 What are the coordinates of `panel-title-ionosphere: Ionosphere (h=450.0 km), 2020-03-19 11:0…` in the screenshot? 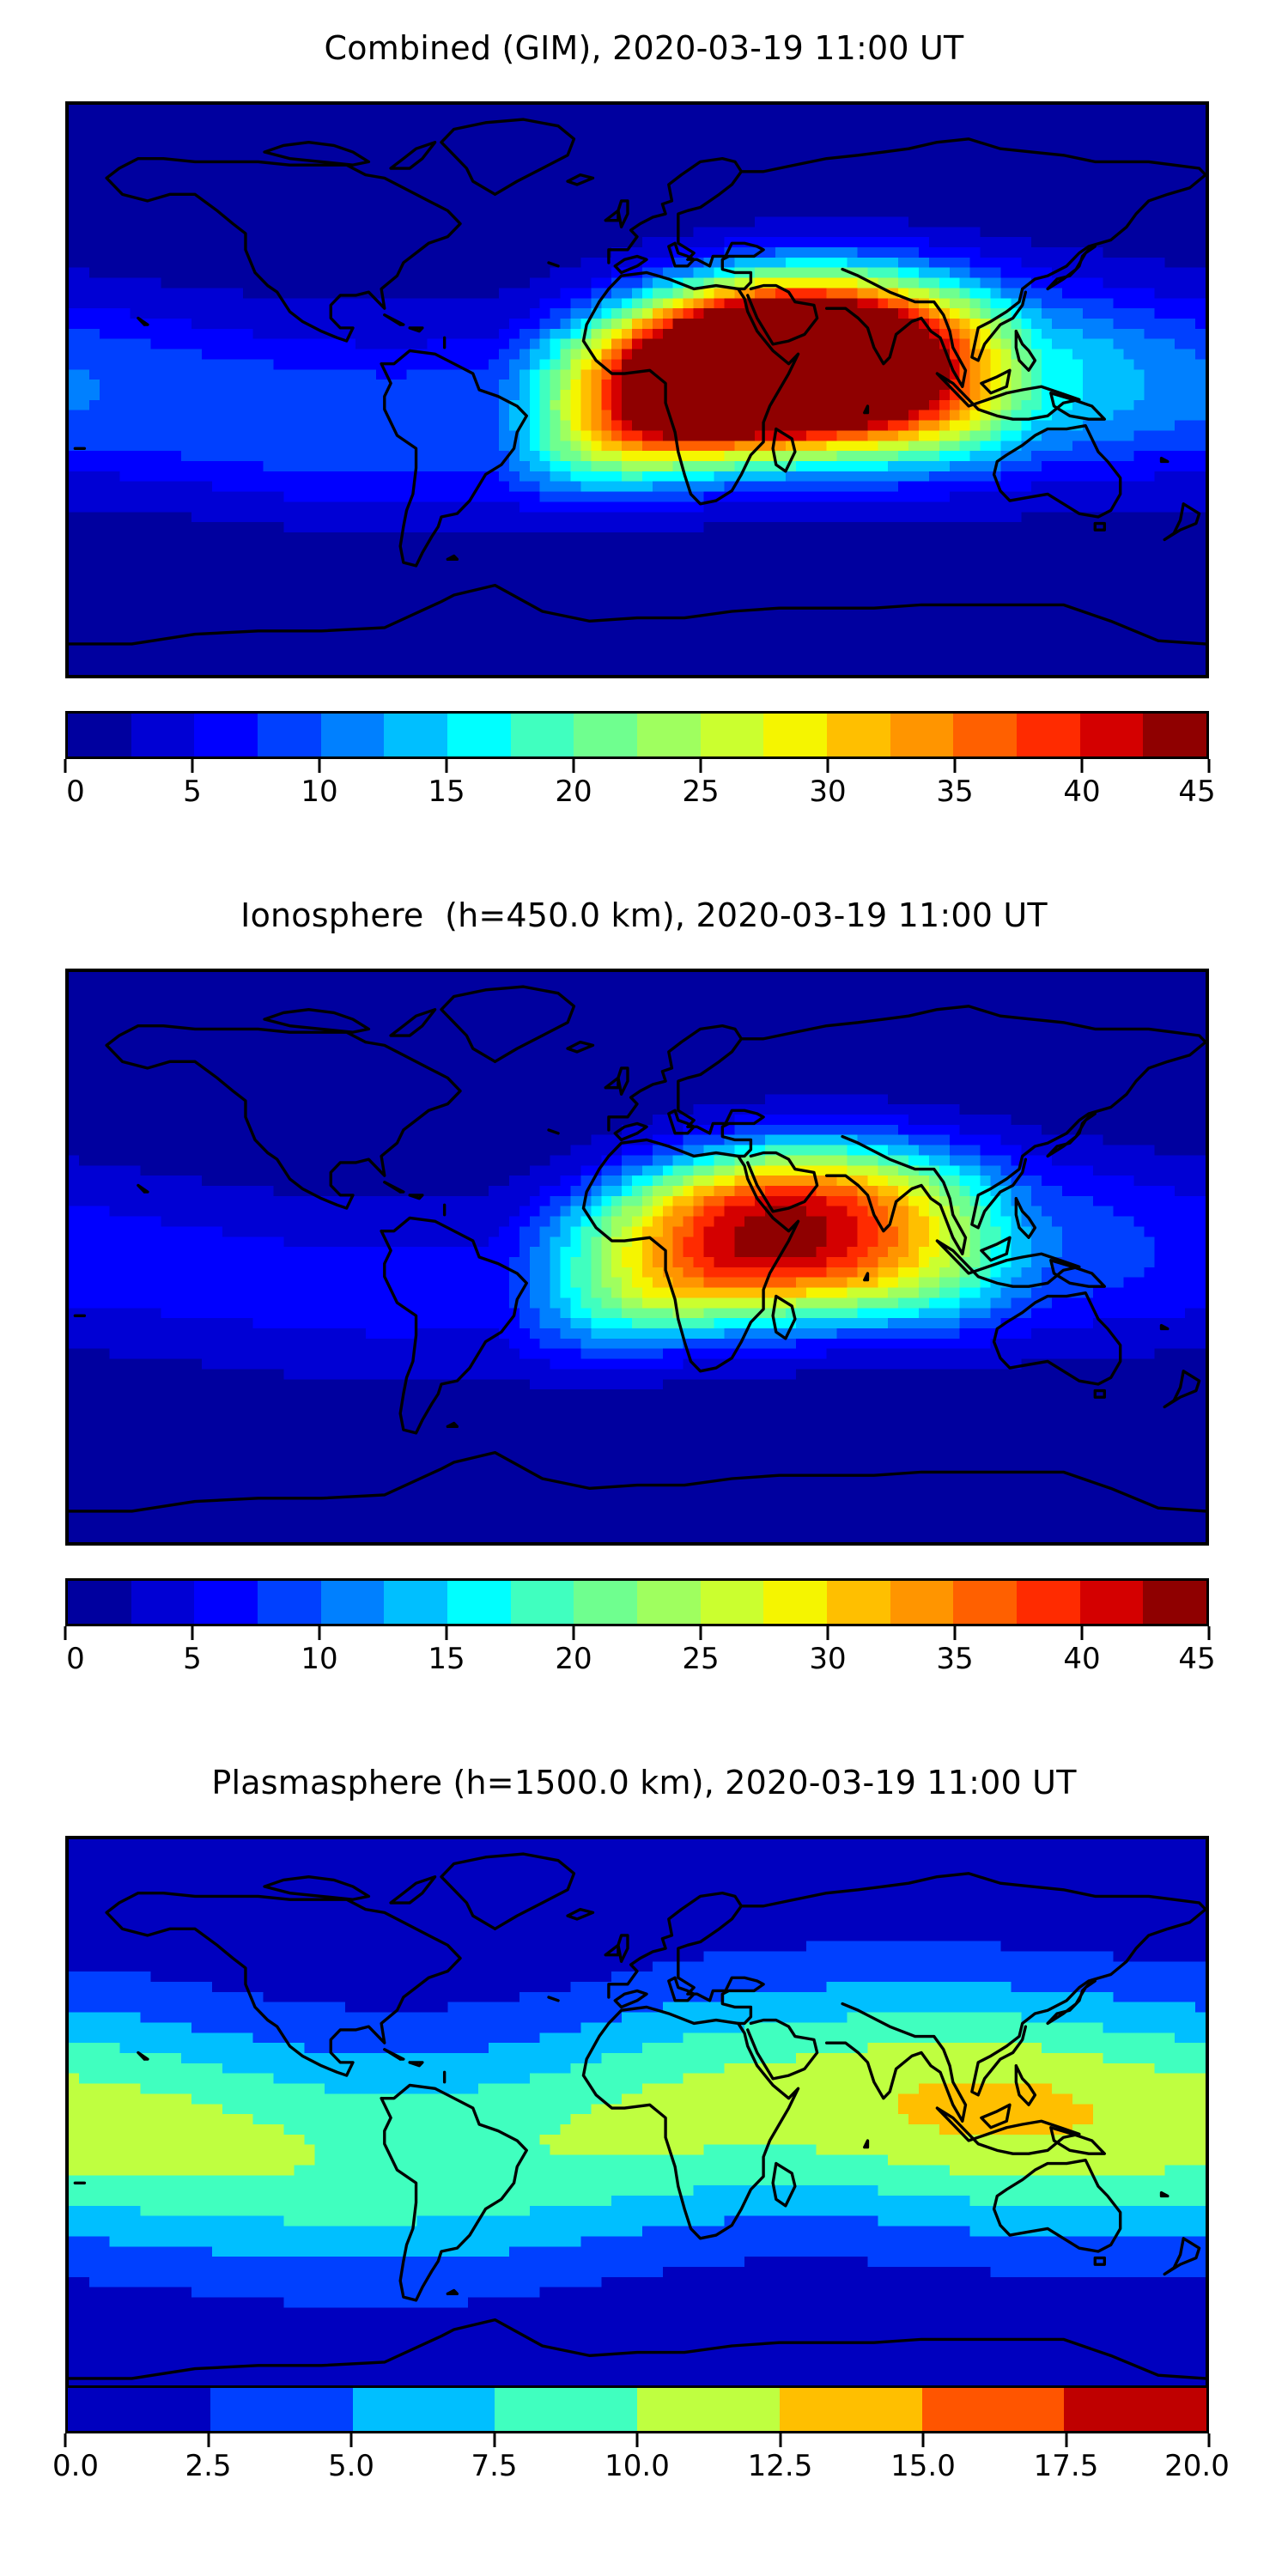 It's located at (644, 915).